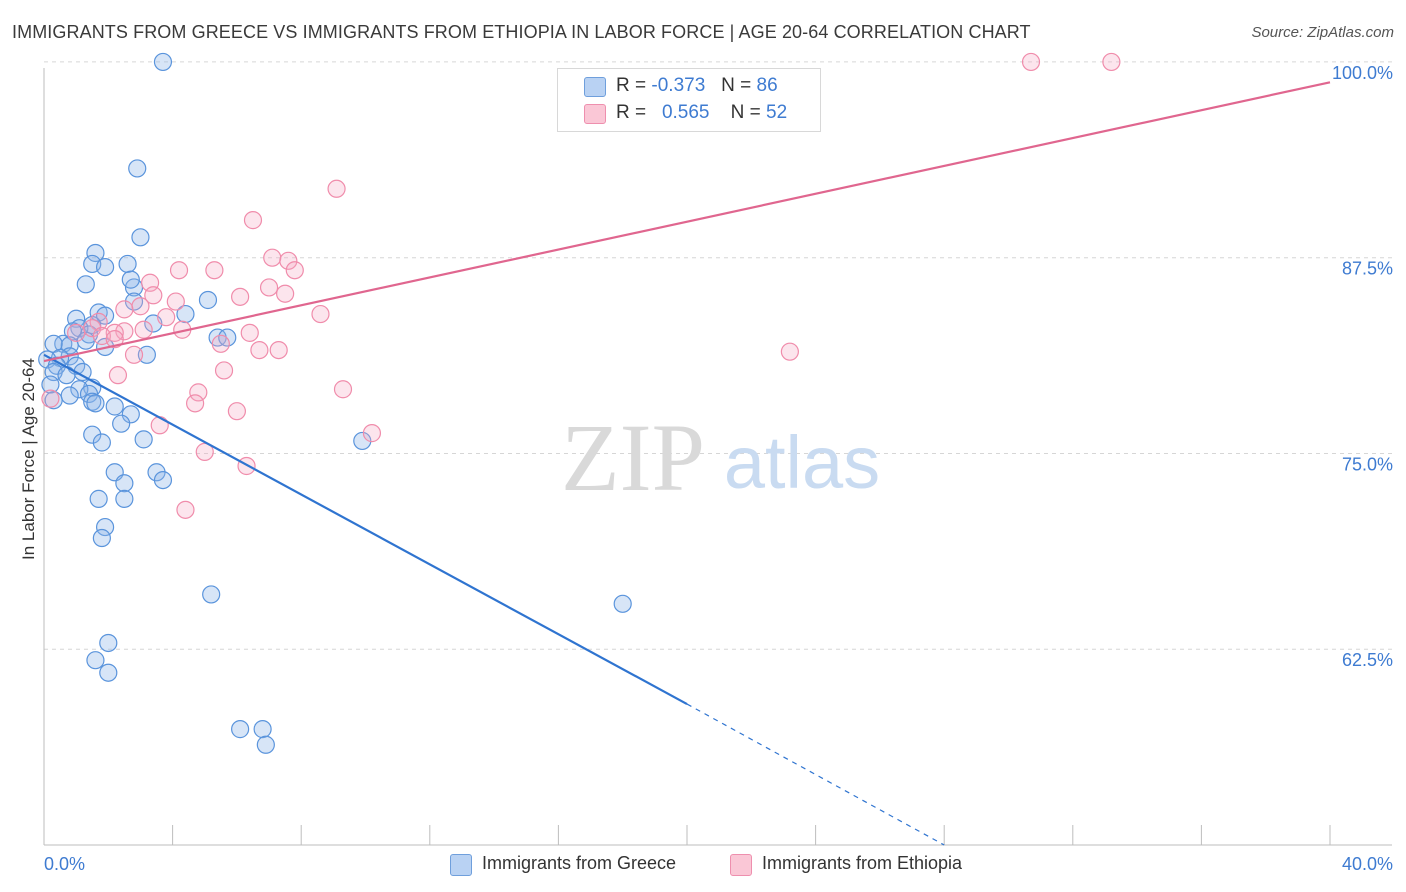  I want to click on ethiopia-legend-label: Immigrants from Ethiopia, so click(862, 863).